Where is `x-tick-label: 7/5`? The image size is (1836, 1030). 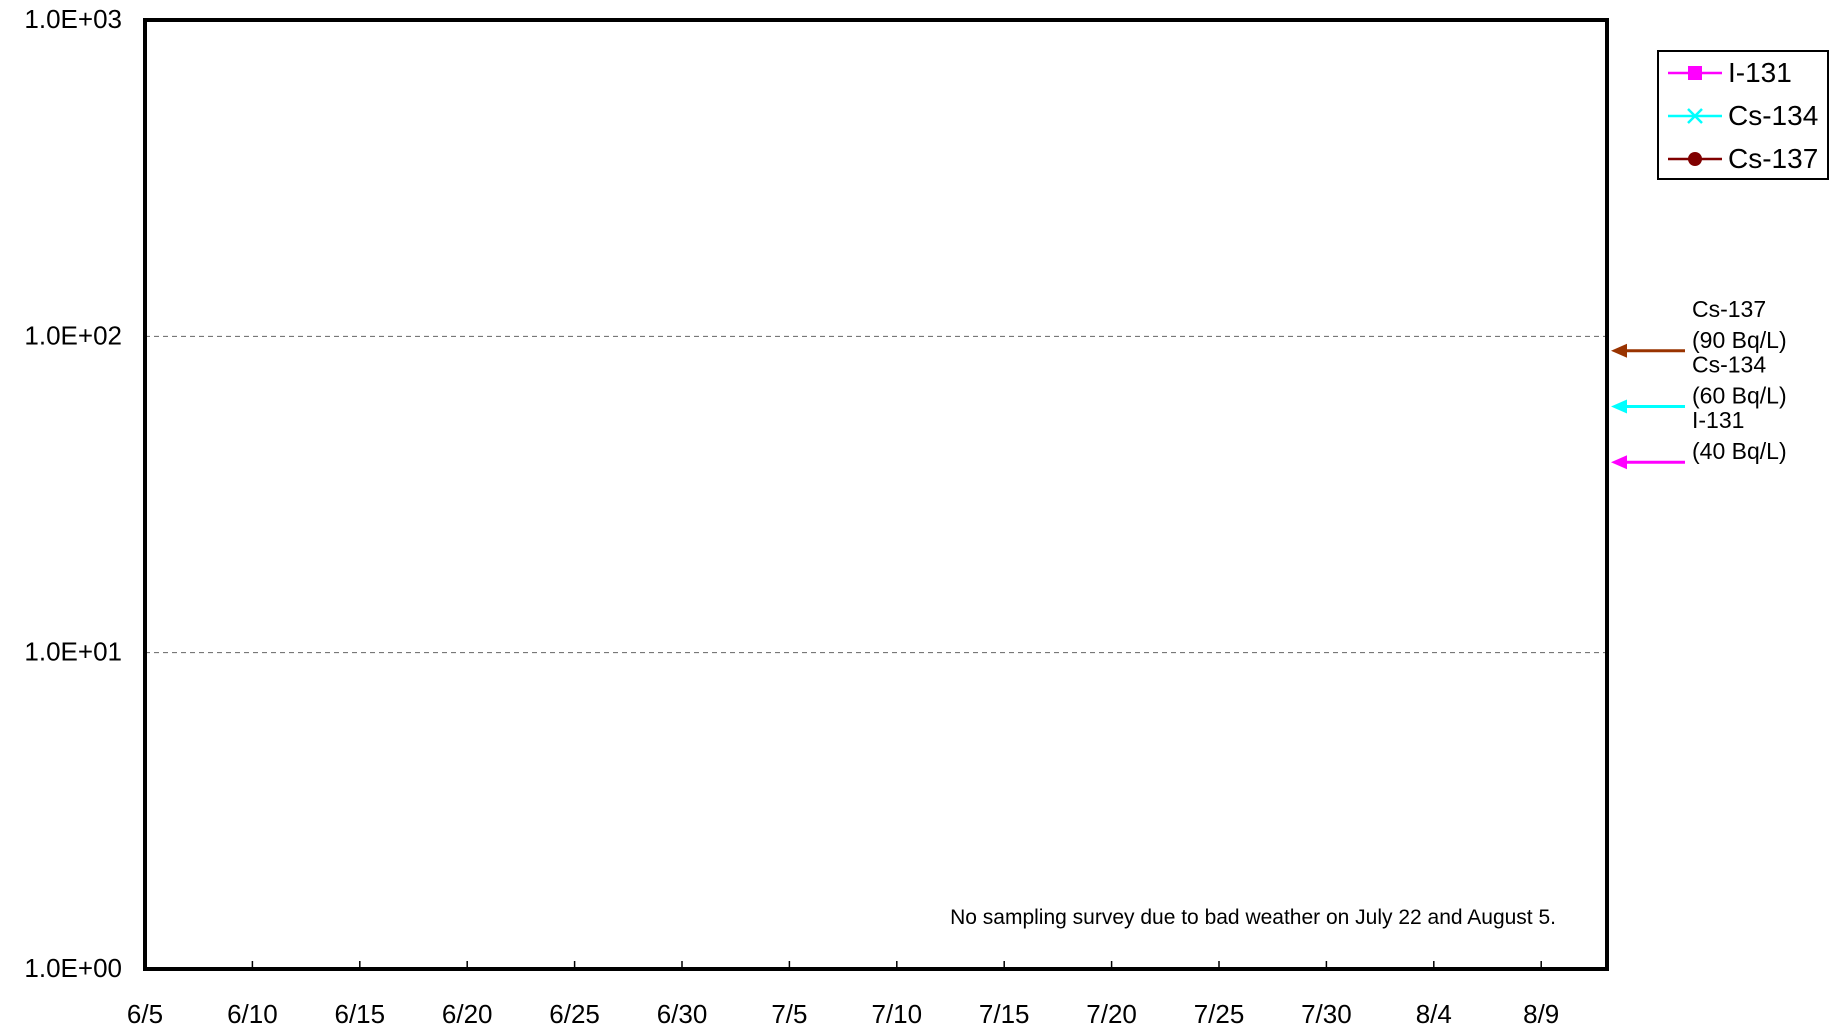
x-tick-label: 7/5 is located at coordinates (789, 1014).